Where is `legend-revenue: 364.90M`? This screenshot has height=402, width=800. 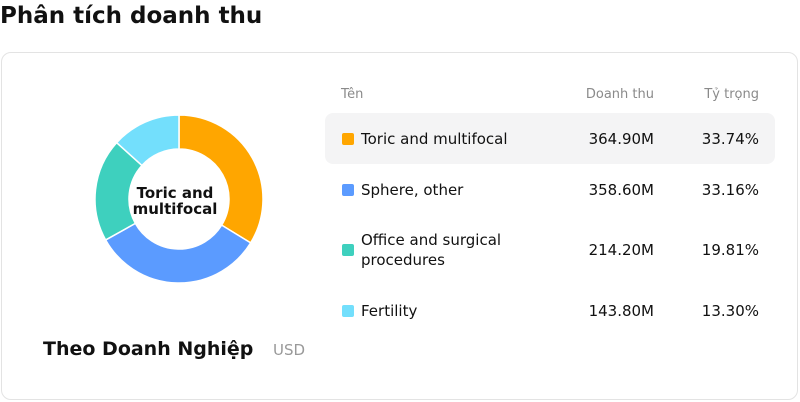
legend-revenue: 364.90M is located at coordinates (621, 138).